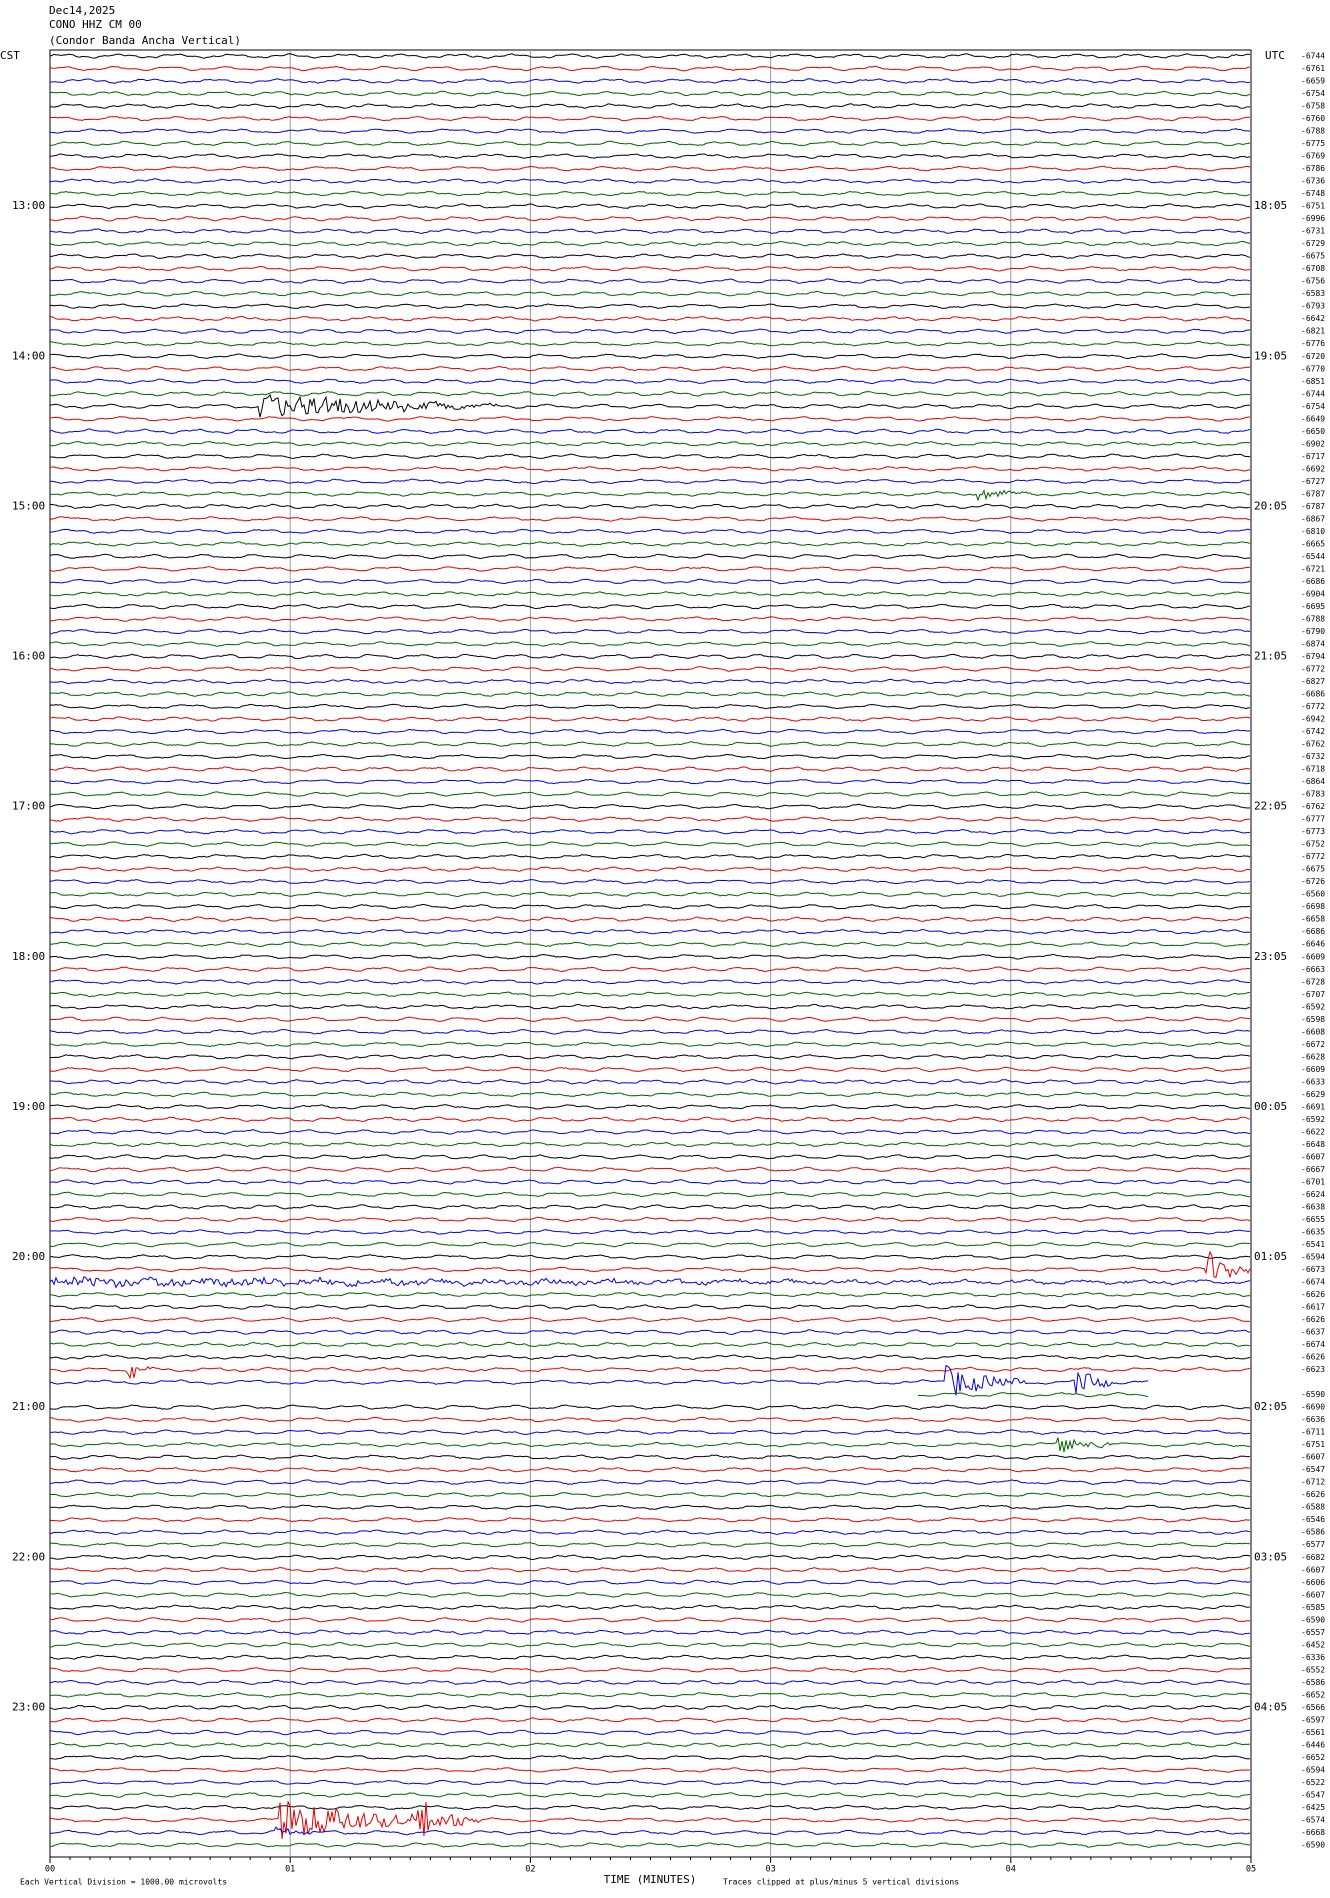 Image resolution: width=1330 pixels, height=1898 pixels. Describe the element at coordinates (1313, 1006) in the screenshot. I see `trace-value: -6592` at that location.